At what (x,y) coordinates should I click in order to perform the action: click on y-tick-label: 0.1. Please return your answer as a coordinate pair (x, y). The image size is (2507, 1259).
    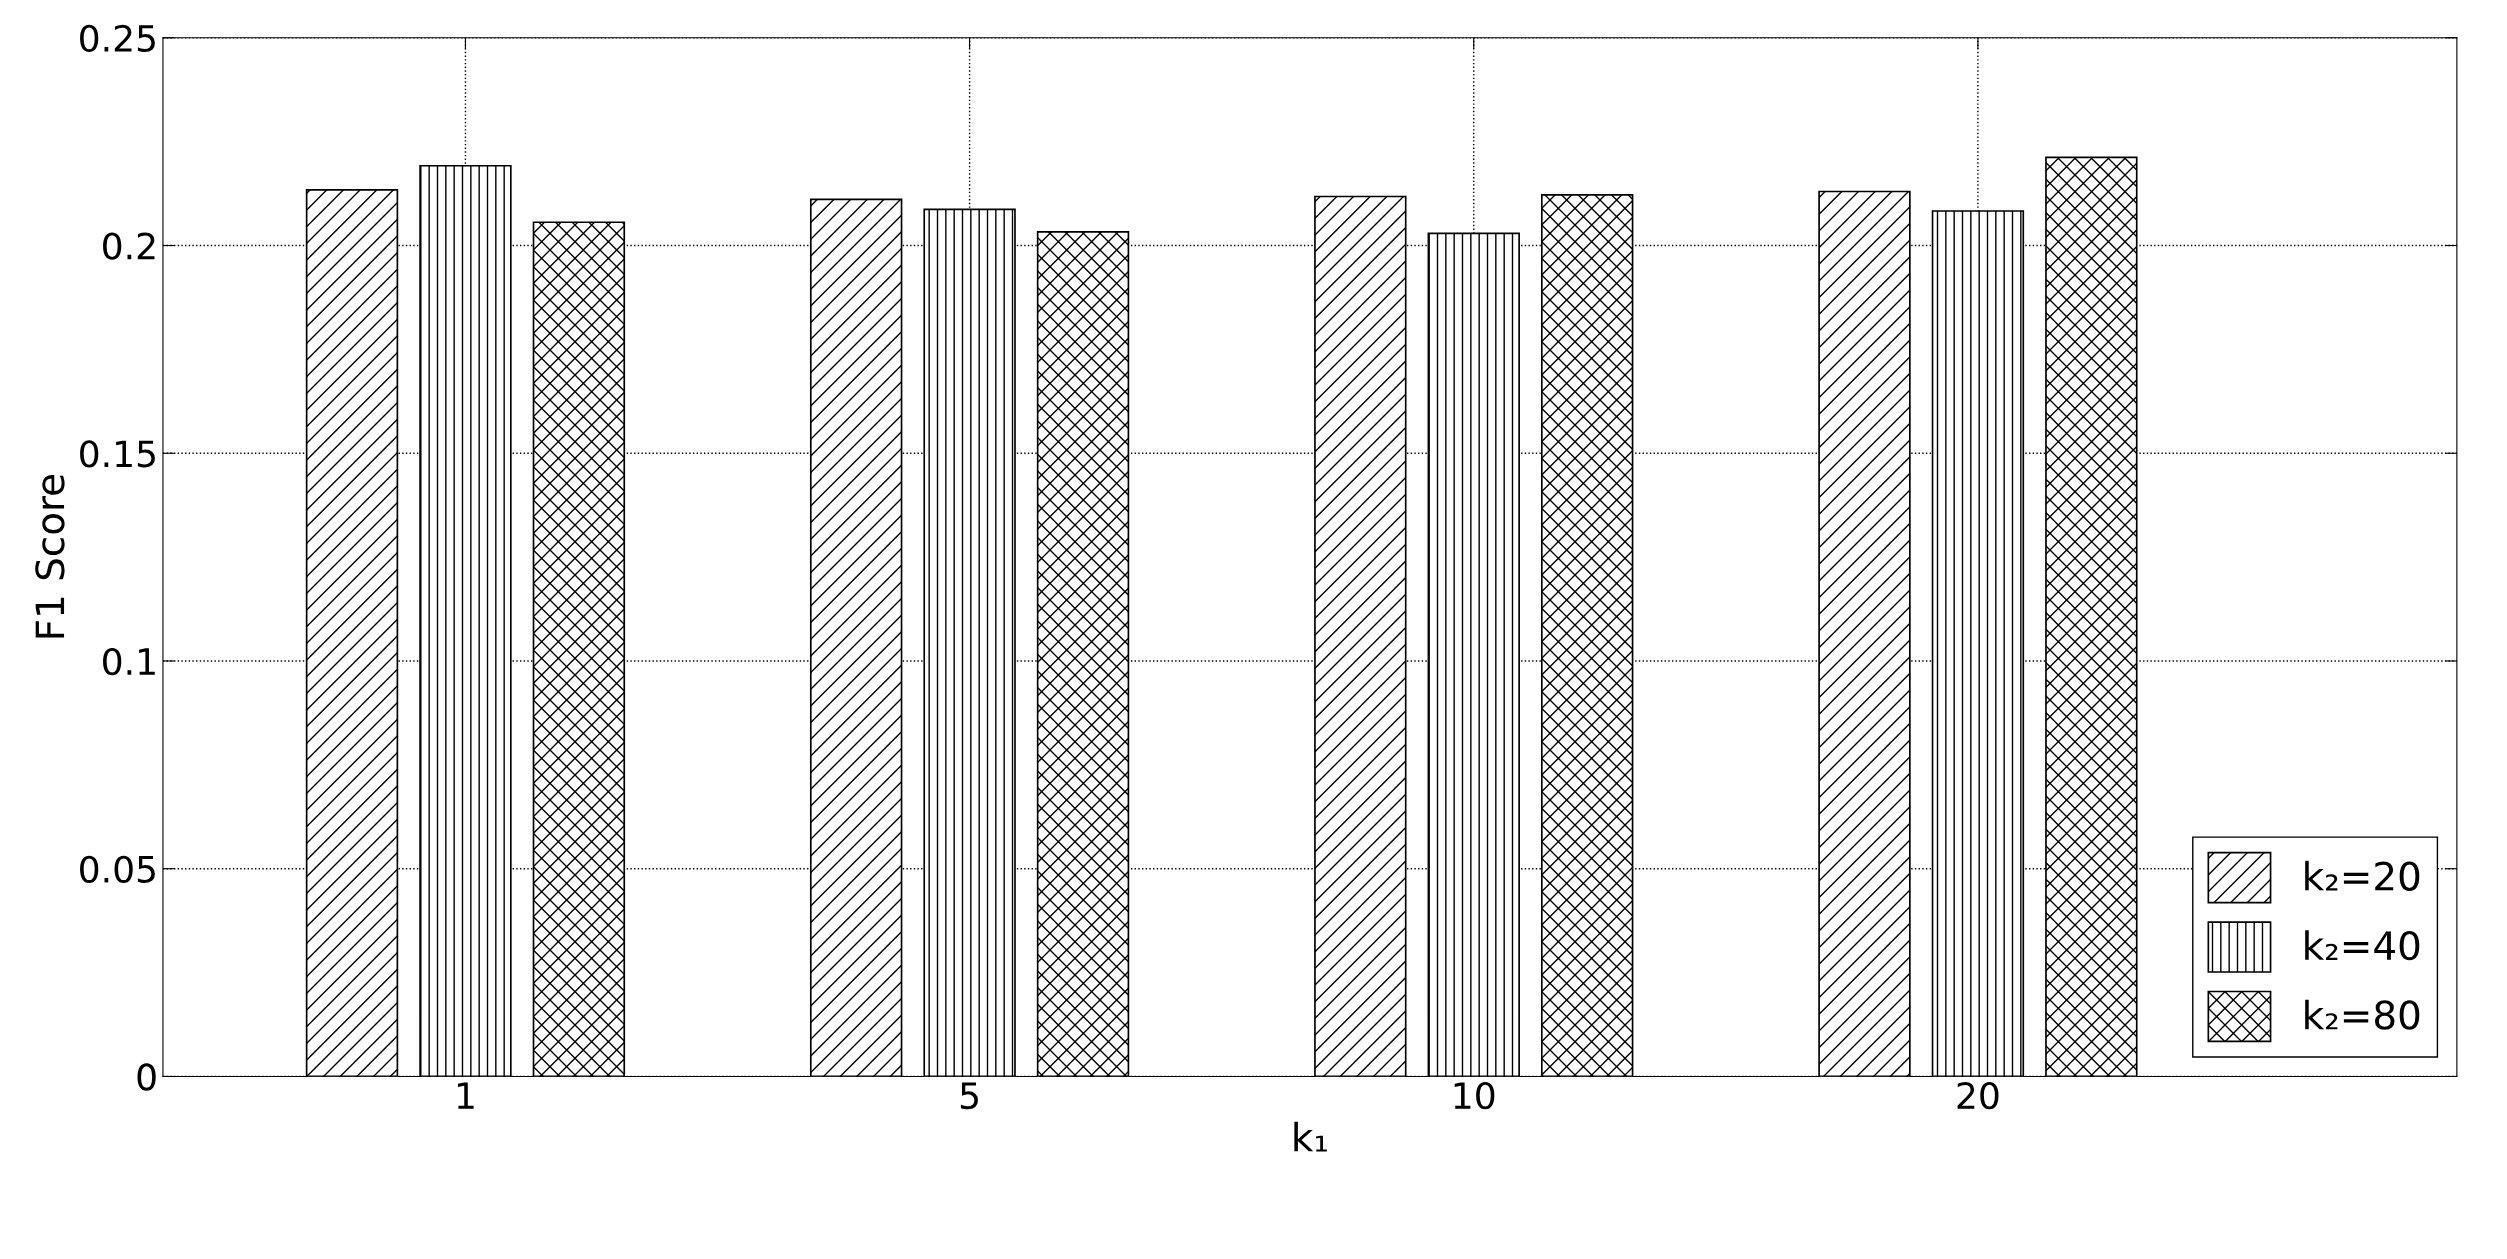
    Looking at the image, I should click on (129, 661).